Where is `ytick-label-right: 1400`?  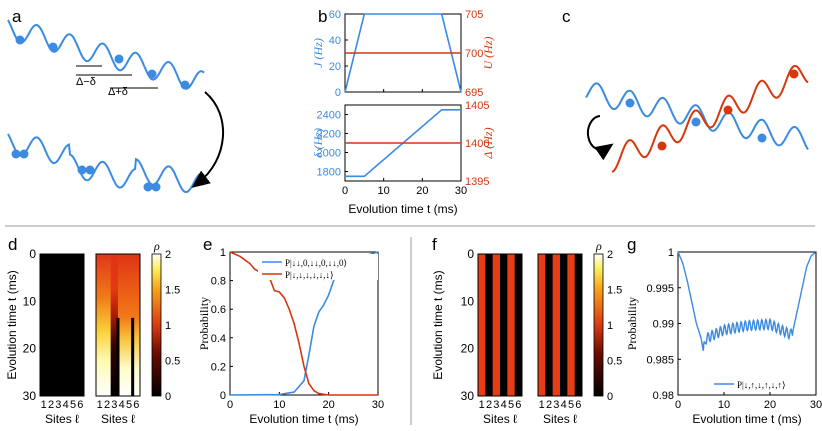
ytick-label-right: 1400 is located at coordinates (477, 144).